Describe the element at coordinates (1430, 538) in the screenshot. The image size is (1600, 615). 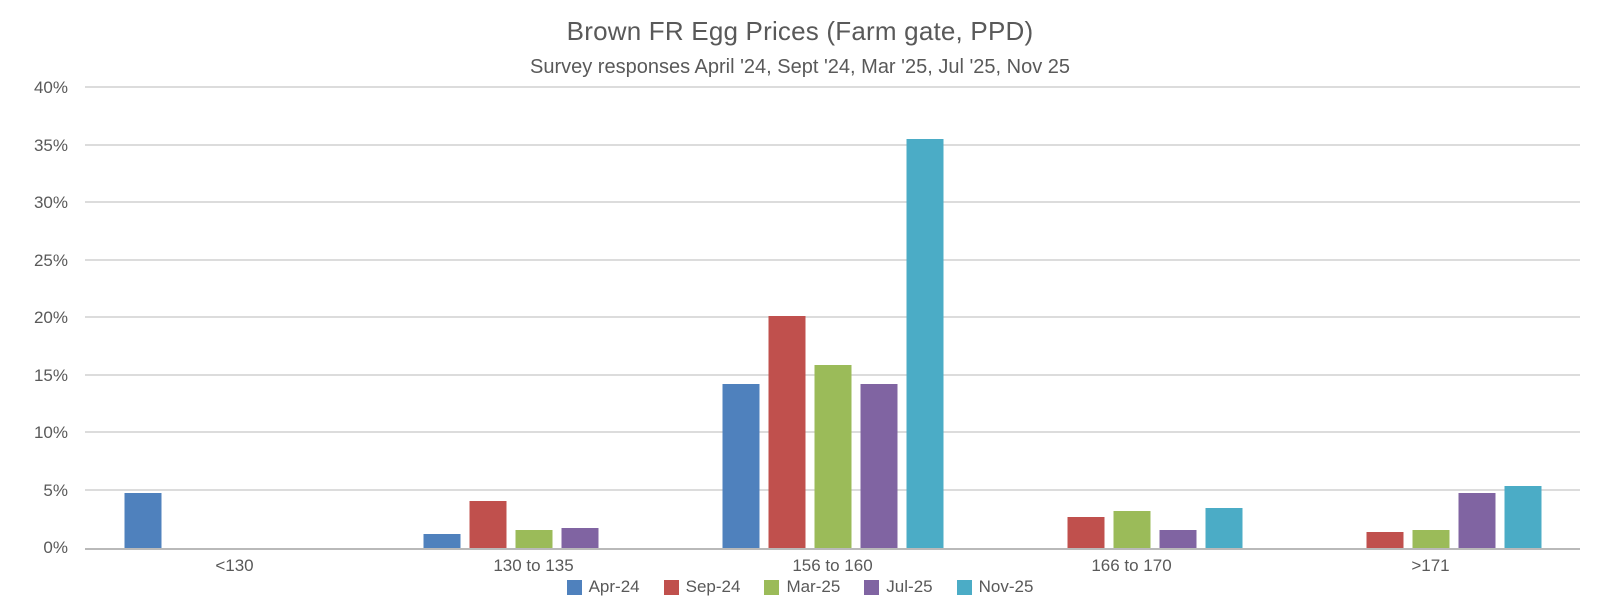
I see `bar-Mar-25->171` at that location.